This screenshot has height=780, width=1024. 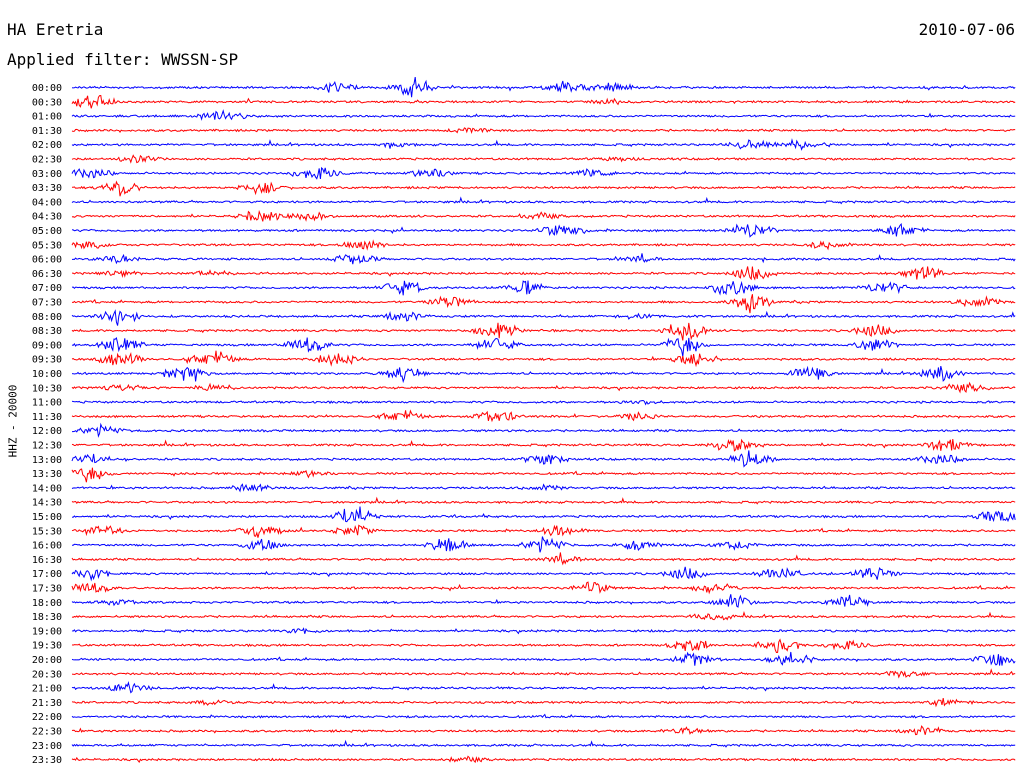 I want to click on row-time-label: 15:30, so click(x=47, y=531).